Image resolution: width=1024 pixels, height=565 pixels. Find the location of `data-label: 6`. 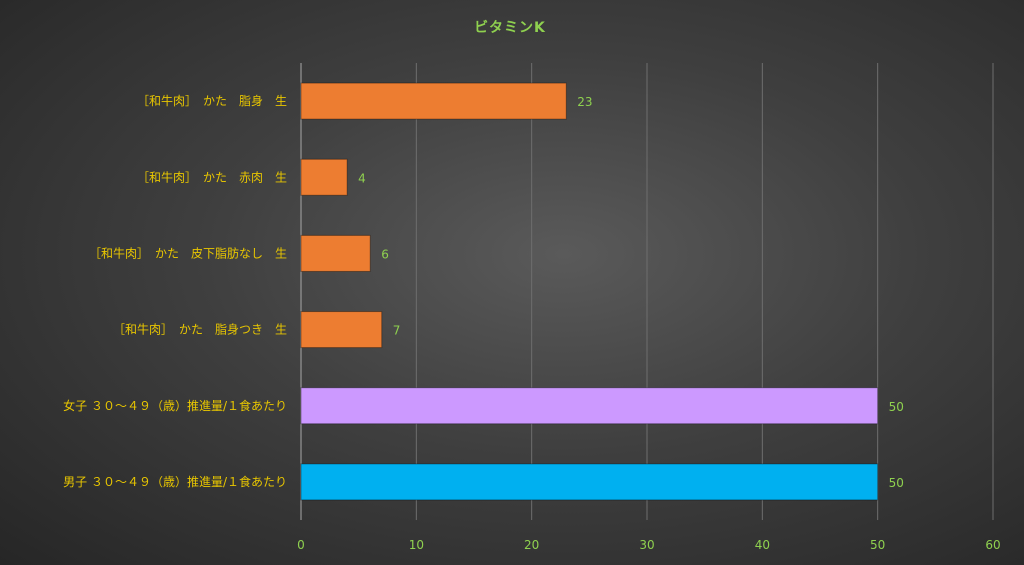

data-label: 6 is located at coordinates (385, 254).